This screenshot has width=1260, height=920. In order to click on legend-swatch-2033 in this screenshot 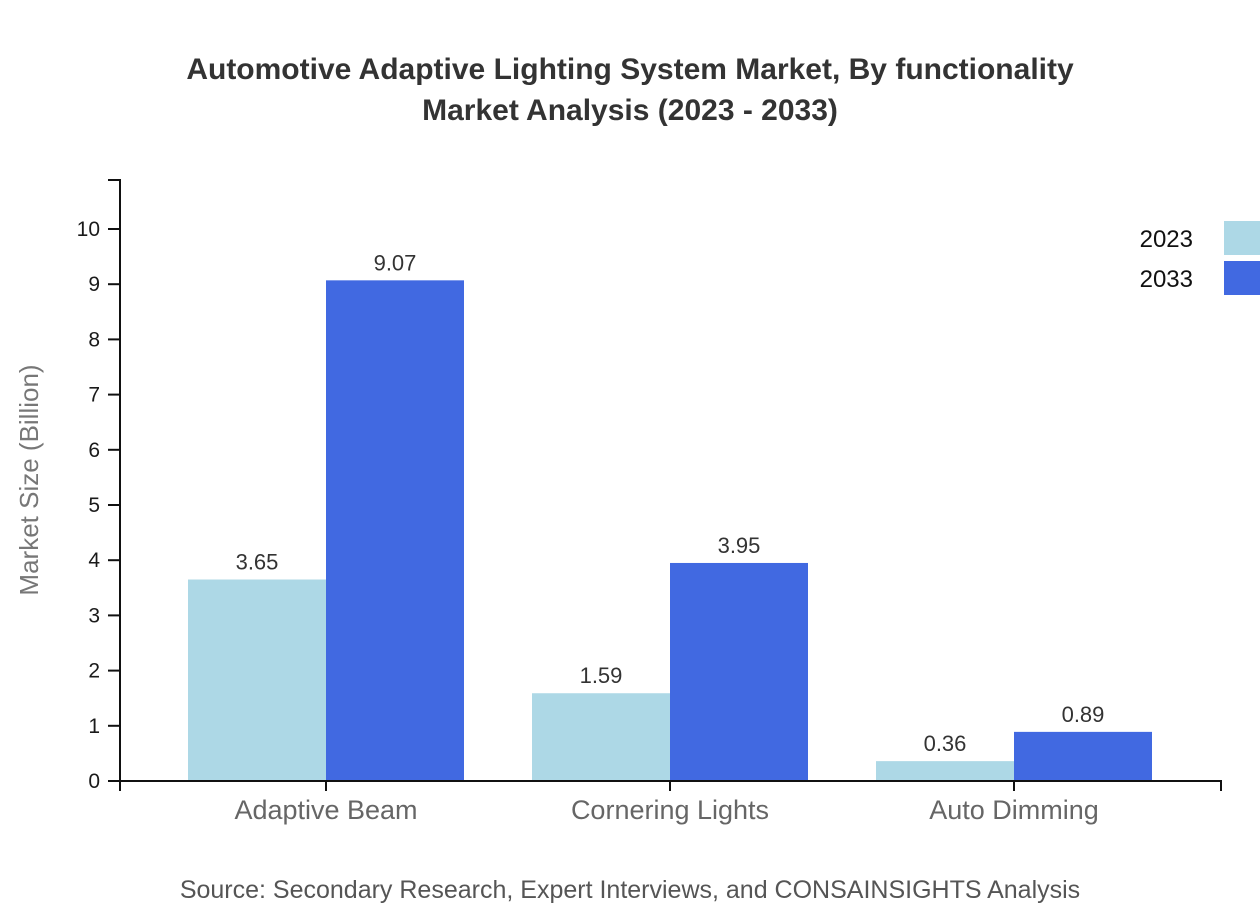, I will do `click(1242, 278)`.